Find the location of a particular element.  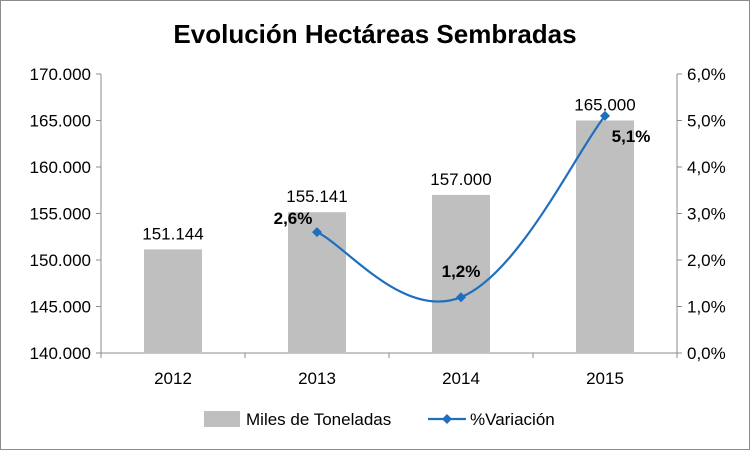

right-axis-tick-label: 6,0% is located at coordinates (706, 74).